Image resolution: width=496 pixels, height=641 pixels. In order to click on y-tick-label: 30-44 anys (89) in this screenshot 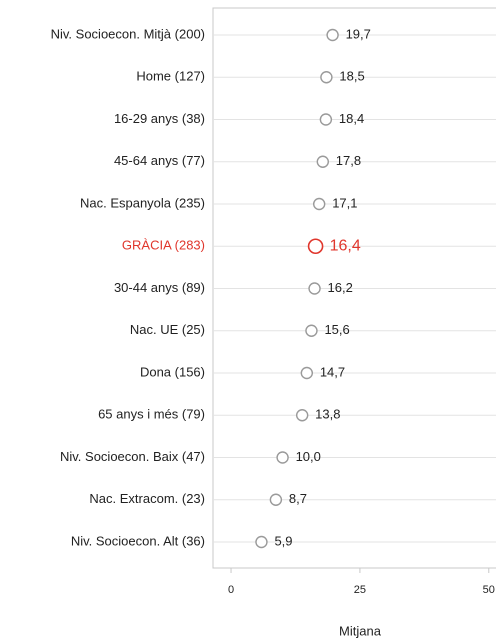, I will do `click(159, 287)`.